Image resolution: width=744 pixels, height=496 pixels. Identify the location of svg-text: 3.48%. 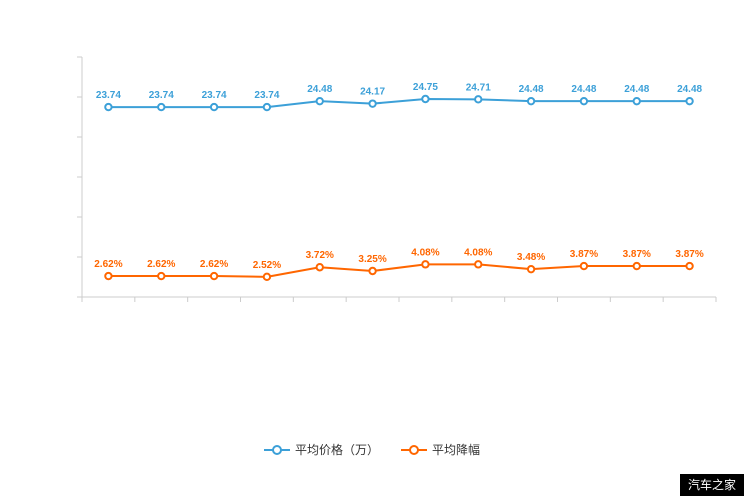
(531, 257).